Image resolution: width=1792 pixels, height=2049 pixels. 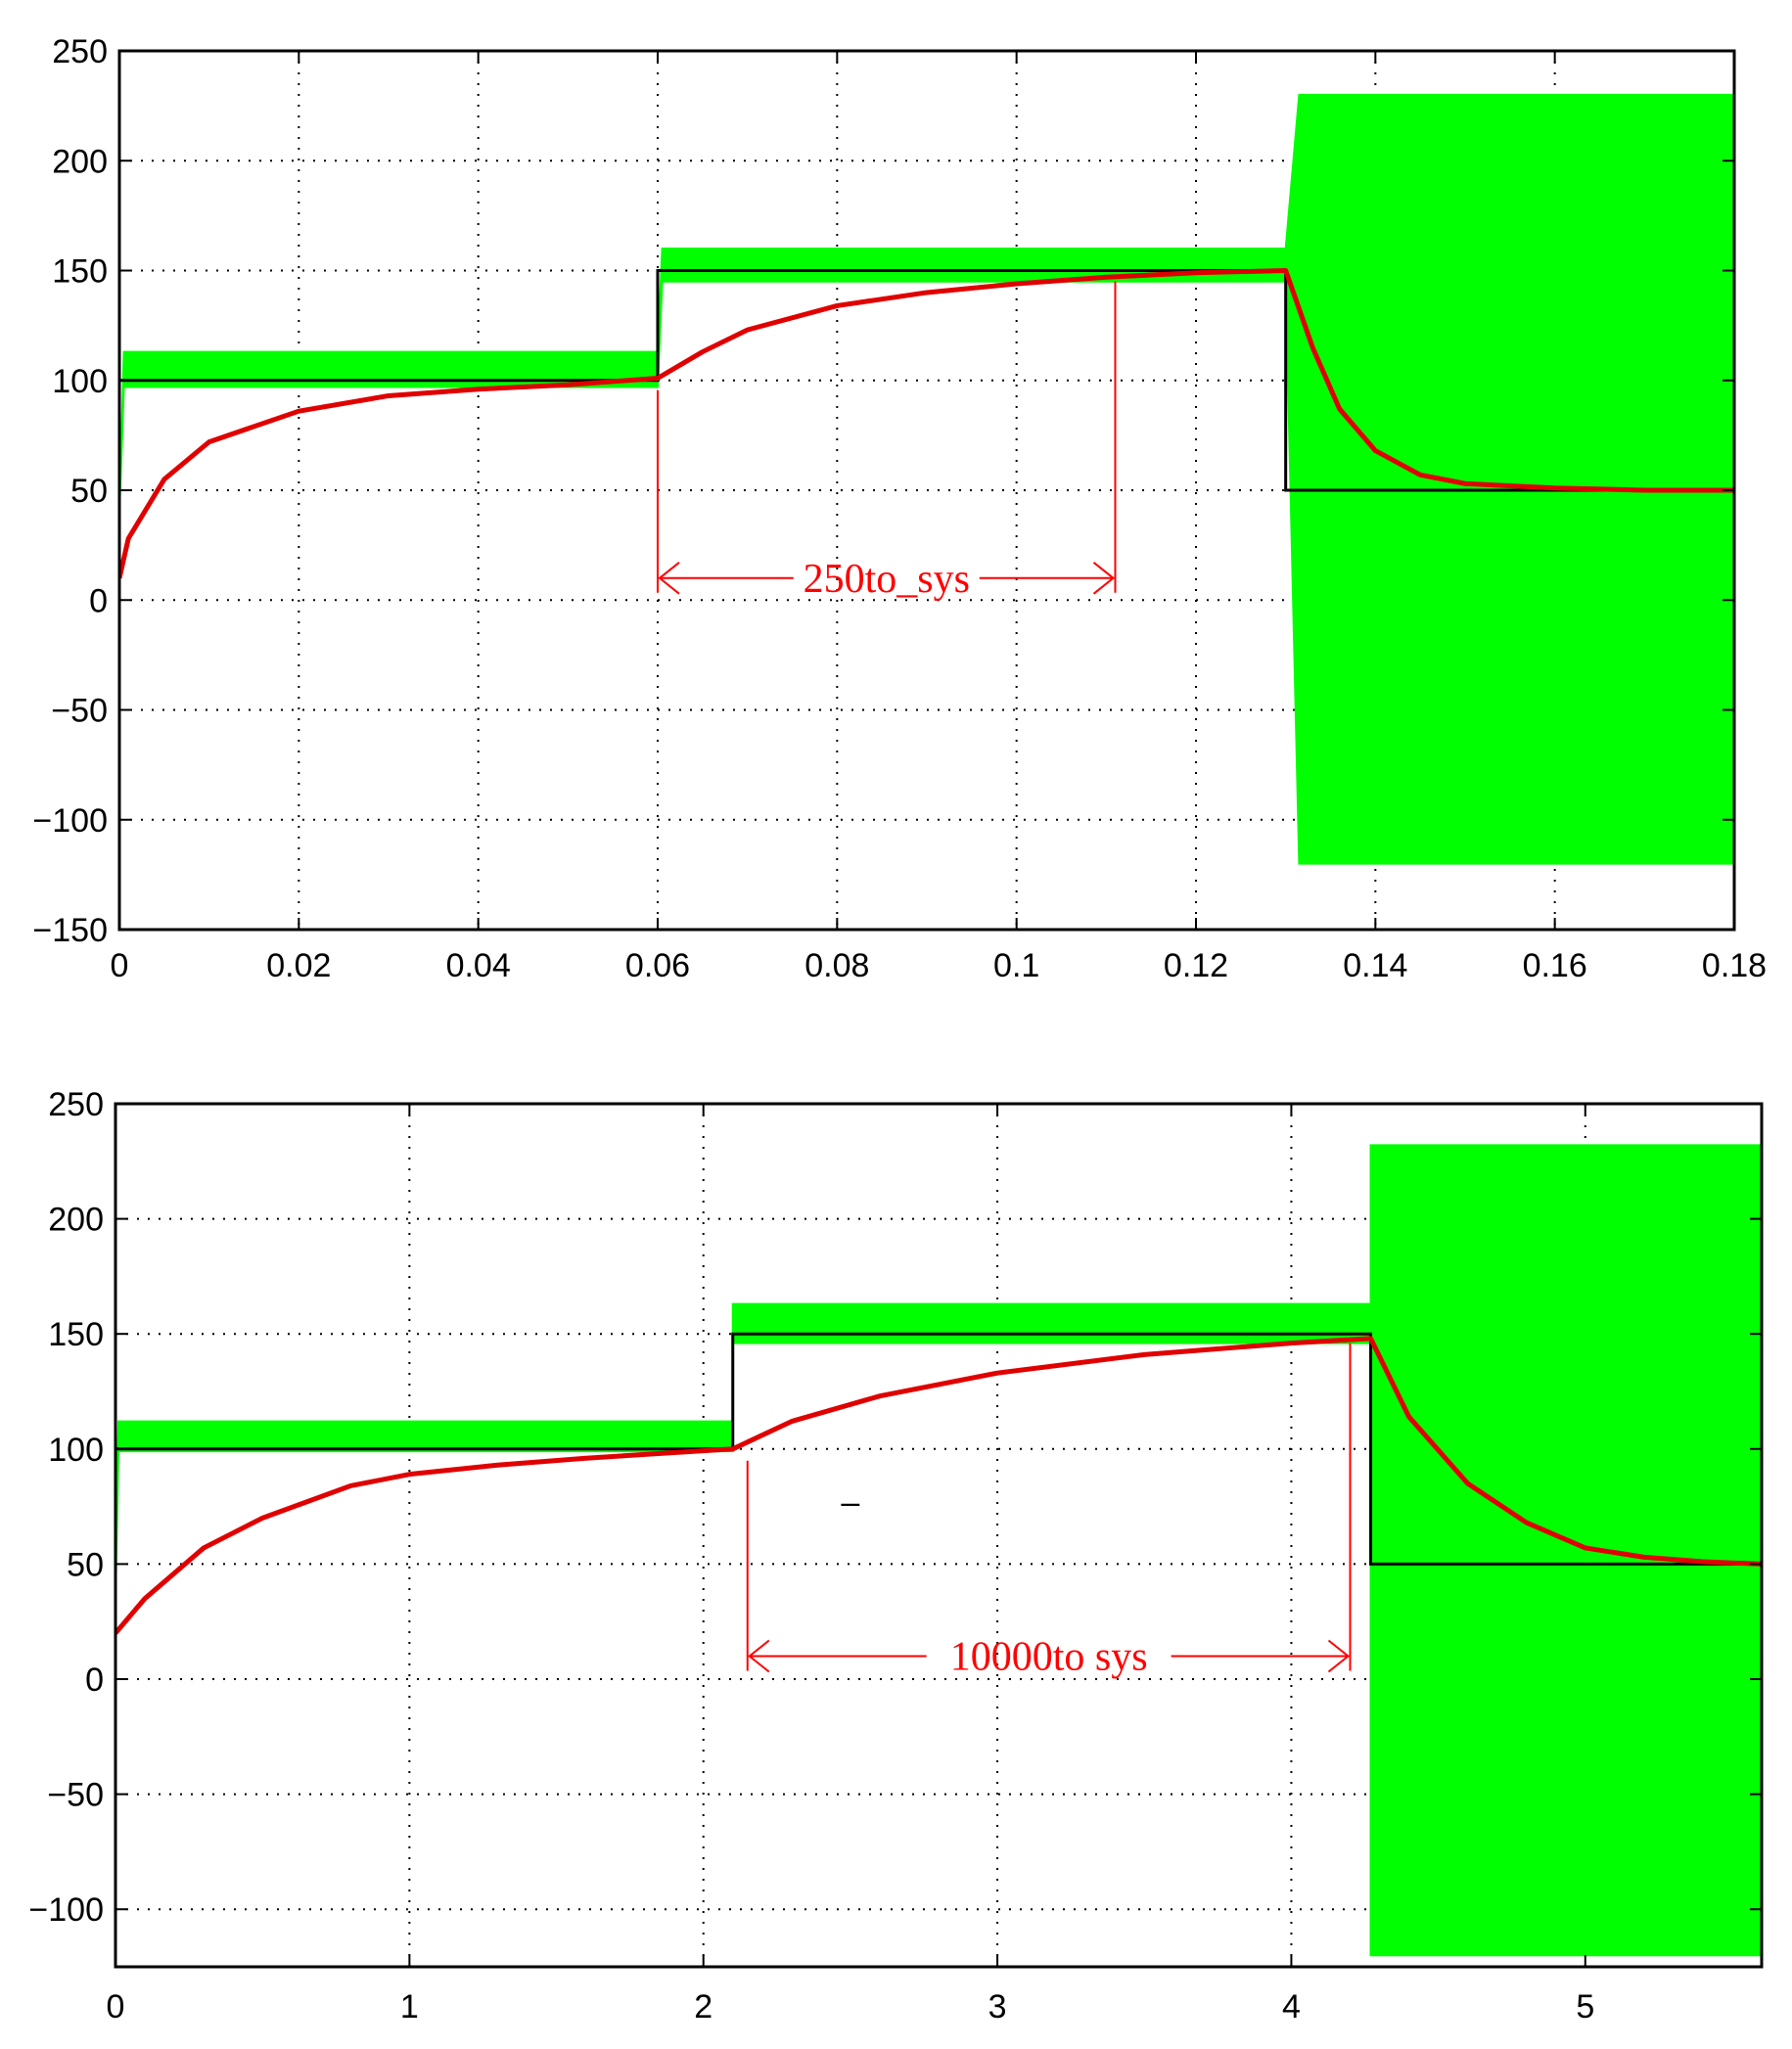 What do you see at coordinates (1734, 966) in the screenshot?
I see `x-tick-label: 0.18` at bounding box center [1734, 966].